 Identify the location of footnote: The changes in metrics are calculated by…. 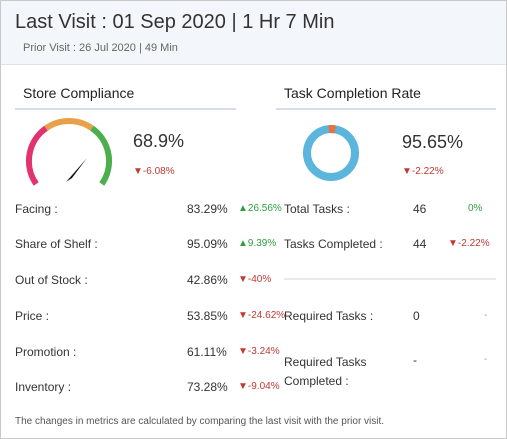
(200, 421).